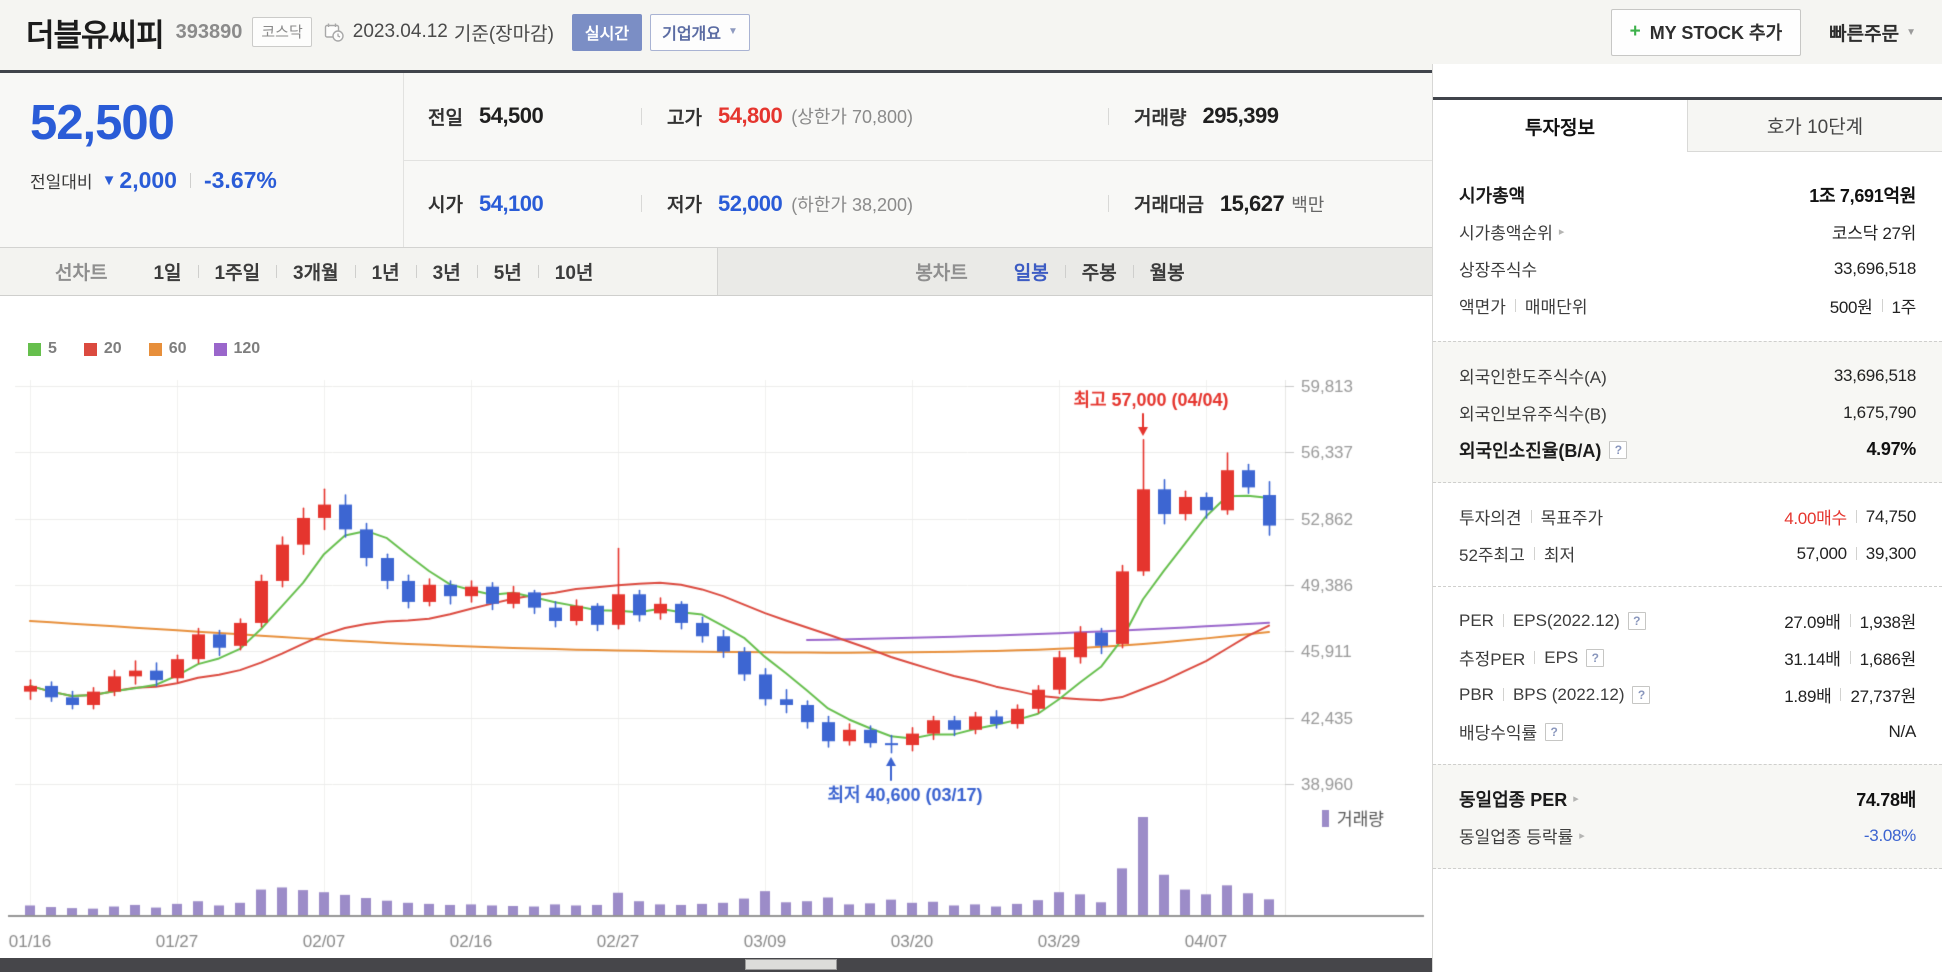 This screenshot has height=972, width=1942. Describe the element at coordinates (1075, 271) in the screenshot. I see `candle-chart-tabs: 봉차트 일봉 주봉 월봉` at that location.